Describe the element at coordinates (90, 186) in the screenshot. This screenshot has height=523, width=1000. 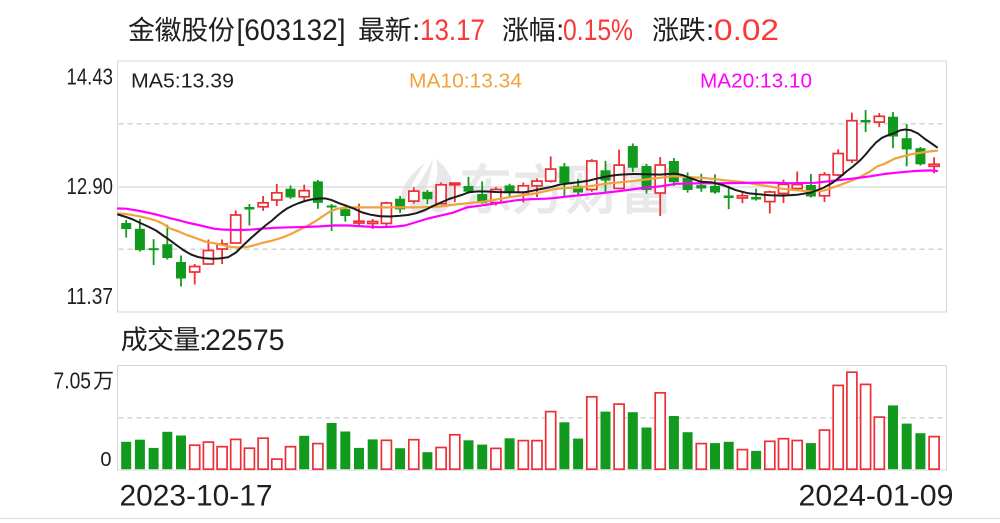
I see `svg-text: 12.90` at that location.